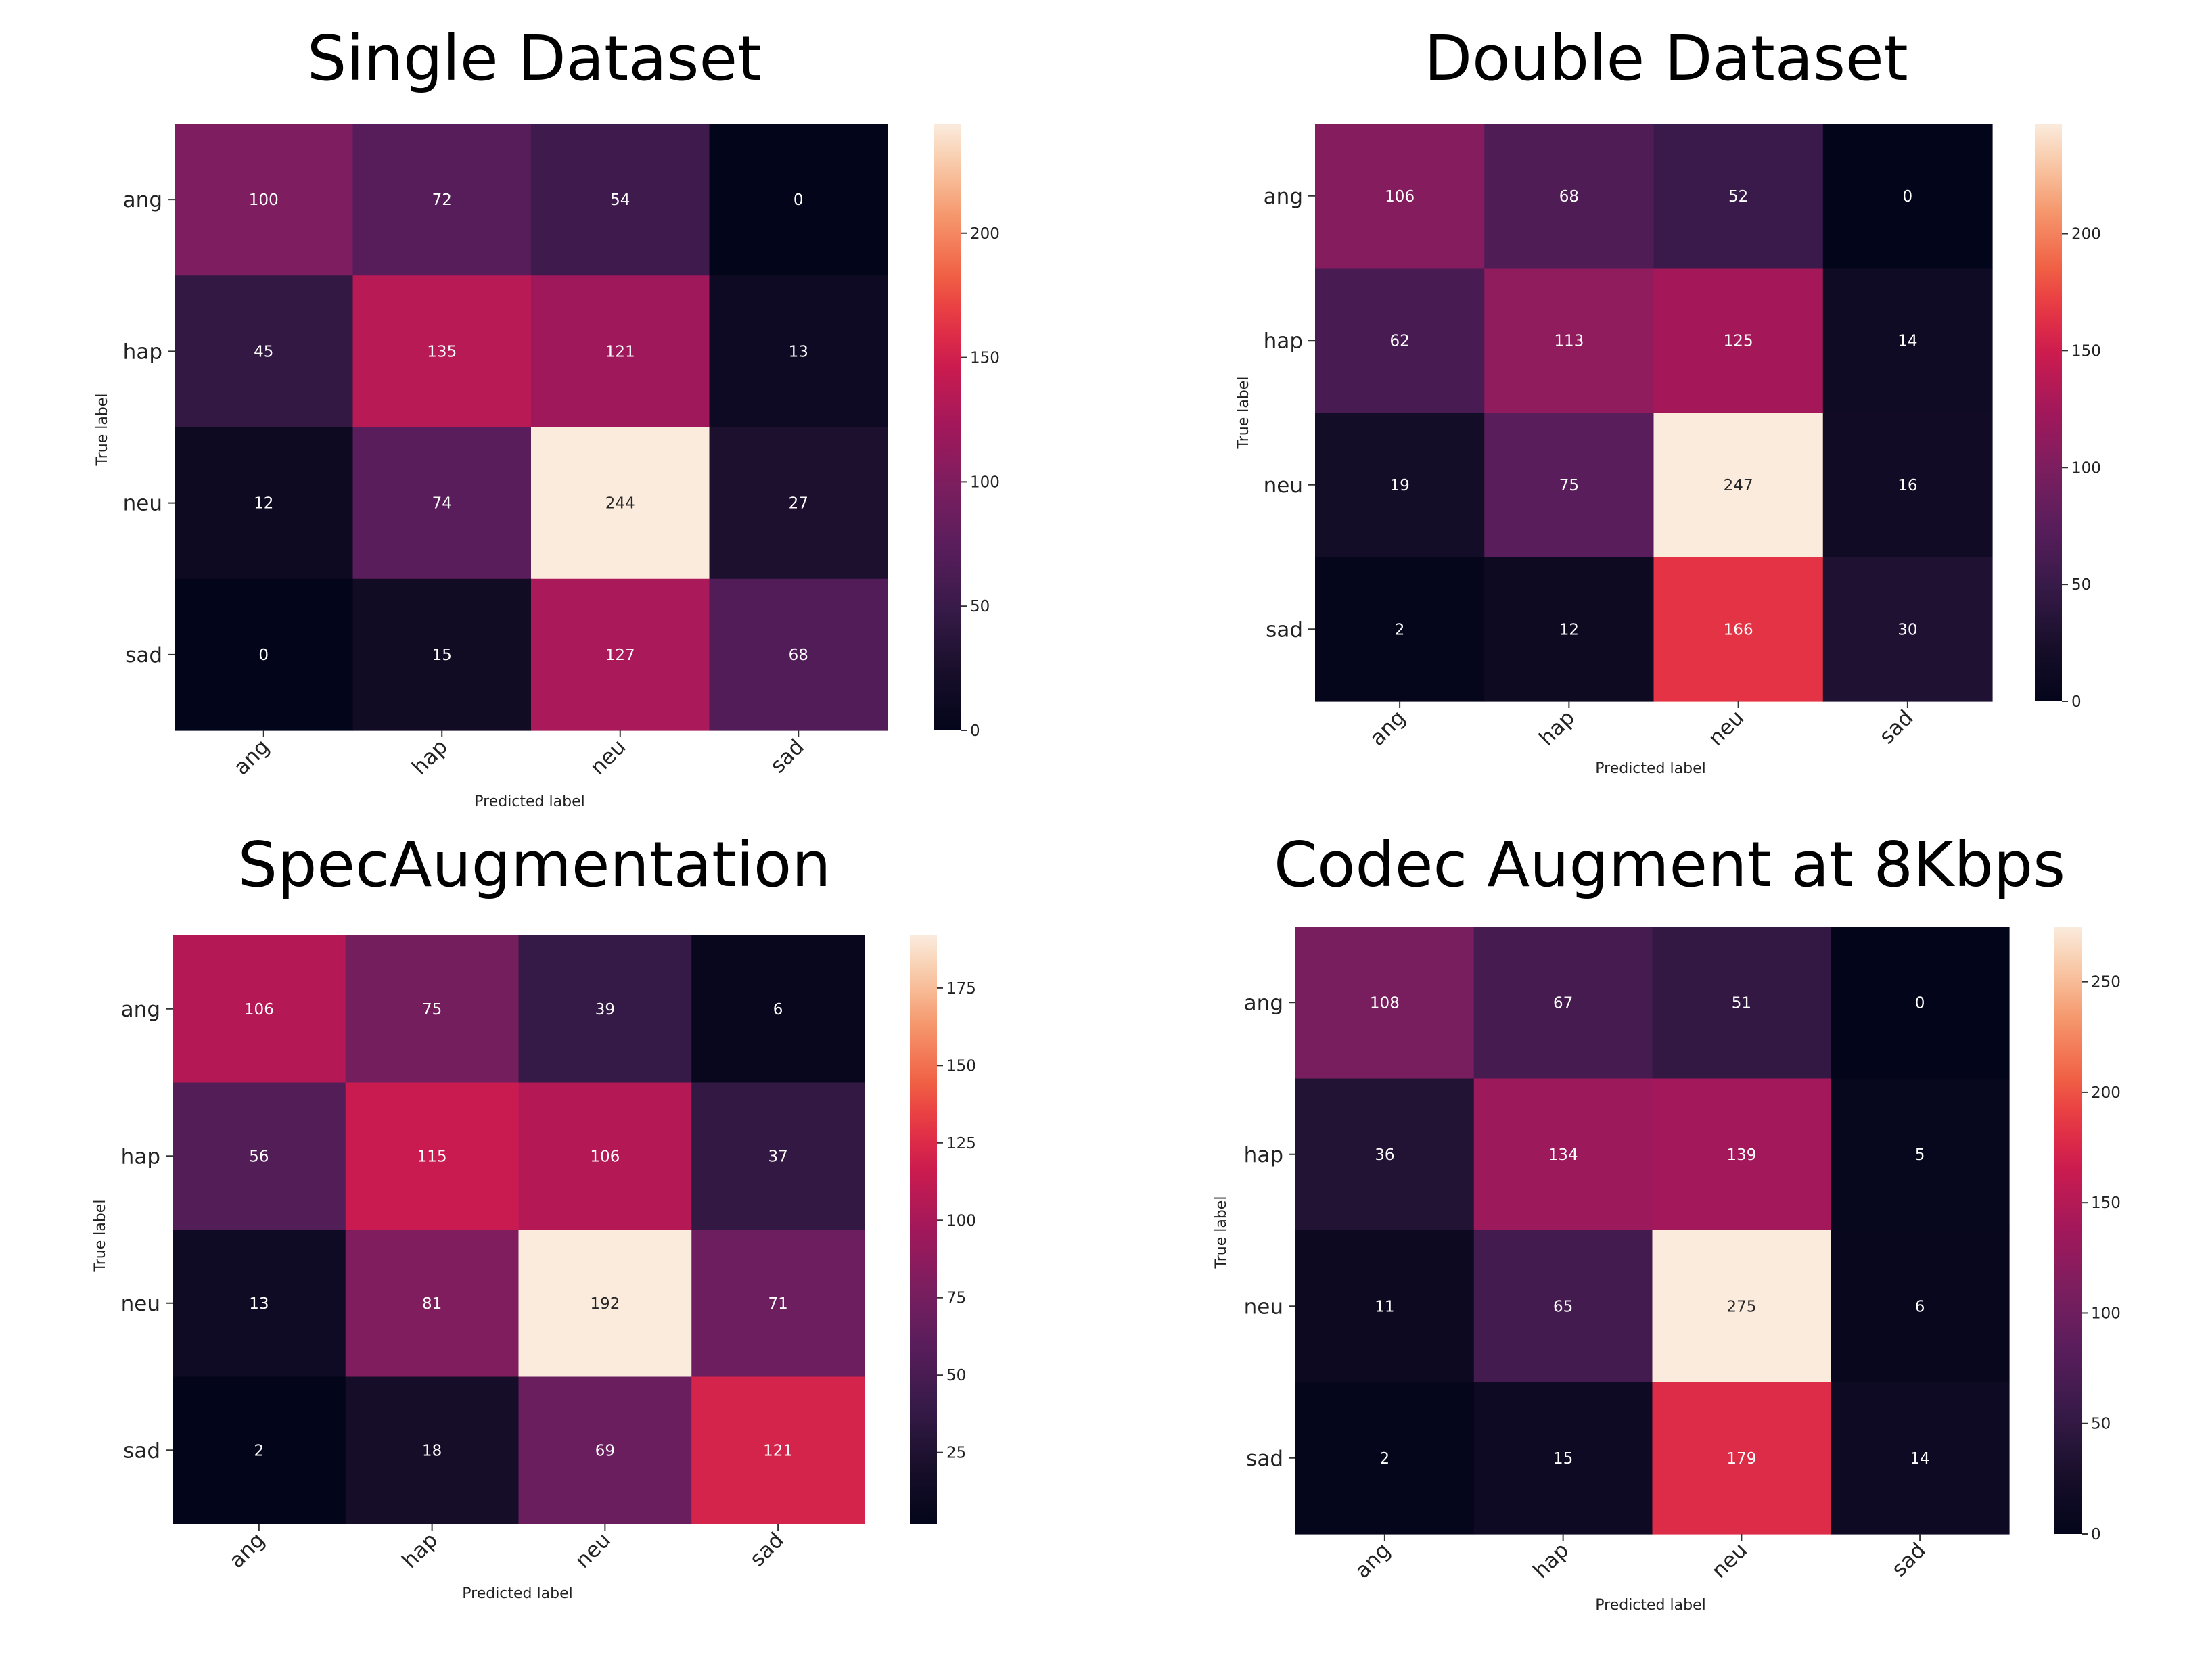 The image size is (2208, 1680). I want to click on cell-value-label: 244, so click(620, 504).